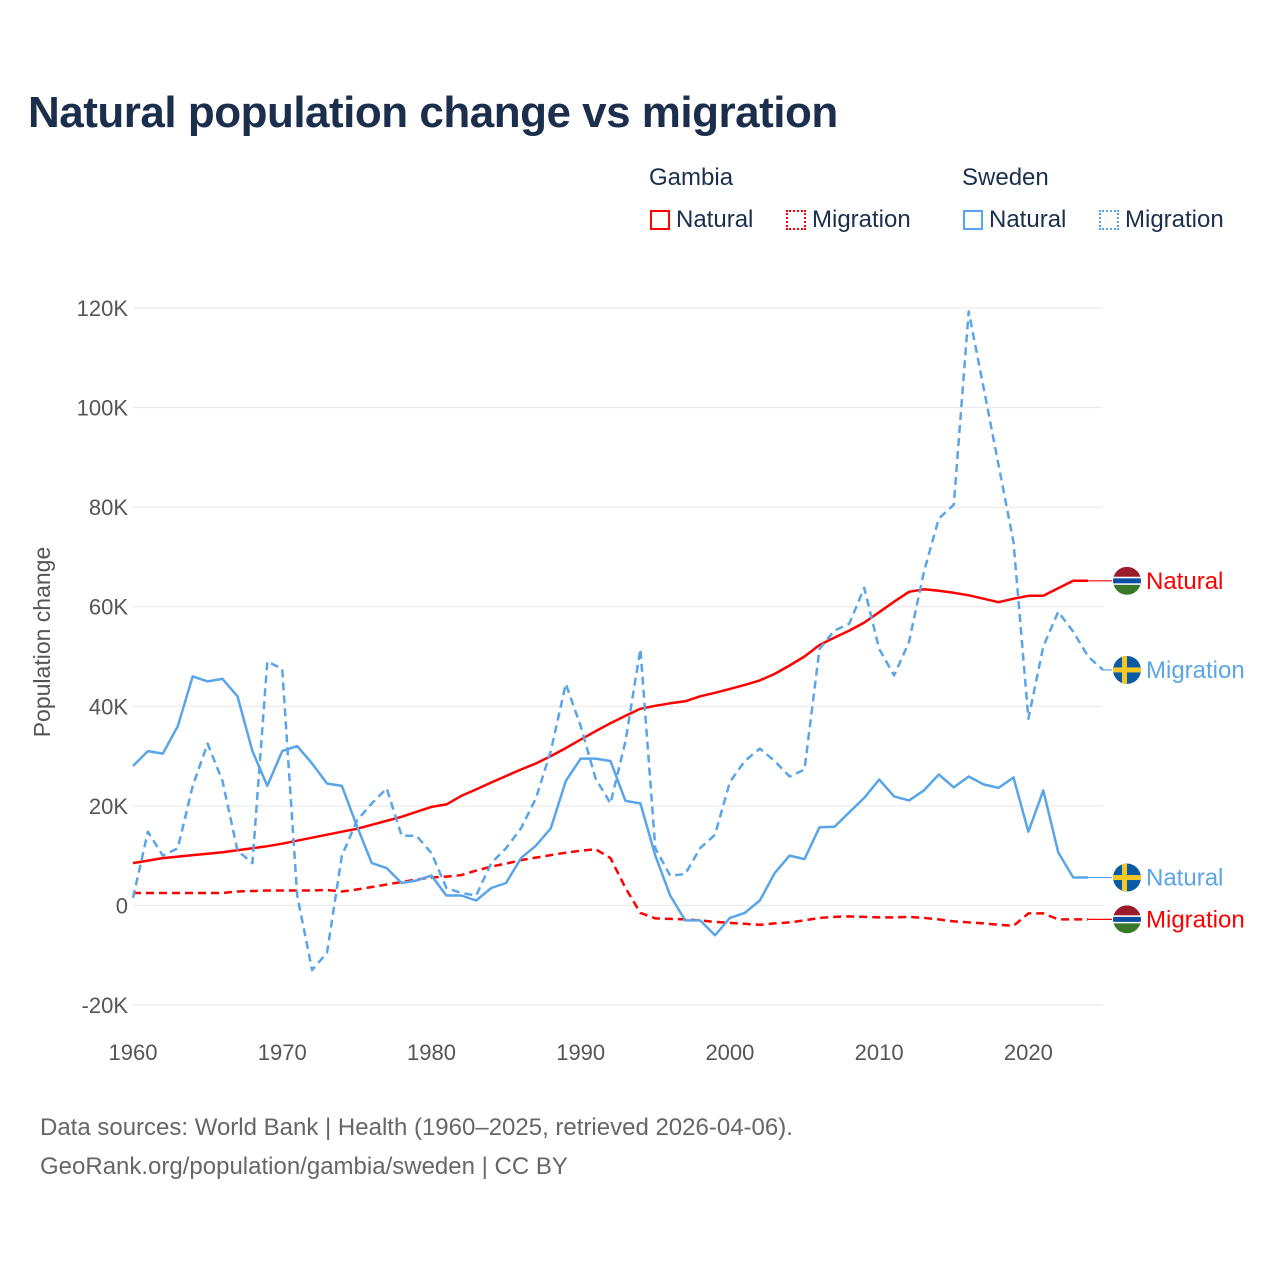 This screenshot has width=1280, height=1280. Describe the element at coordinates (42, 642) in the screenshot. I see `y-axis-label: Population change` at that location.